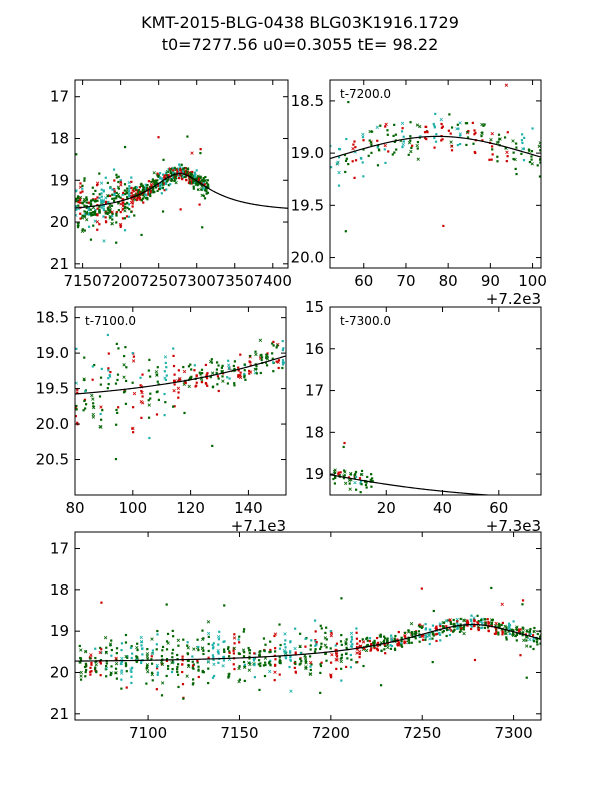 The width and height of the screenshot is (600, 800). Describe the element at coordinates (314, 474) in the screenshot. I see `y-tick-label: 19` at that location.